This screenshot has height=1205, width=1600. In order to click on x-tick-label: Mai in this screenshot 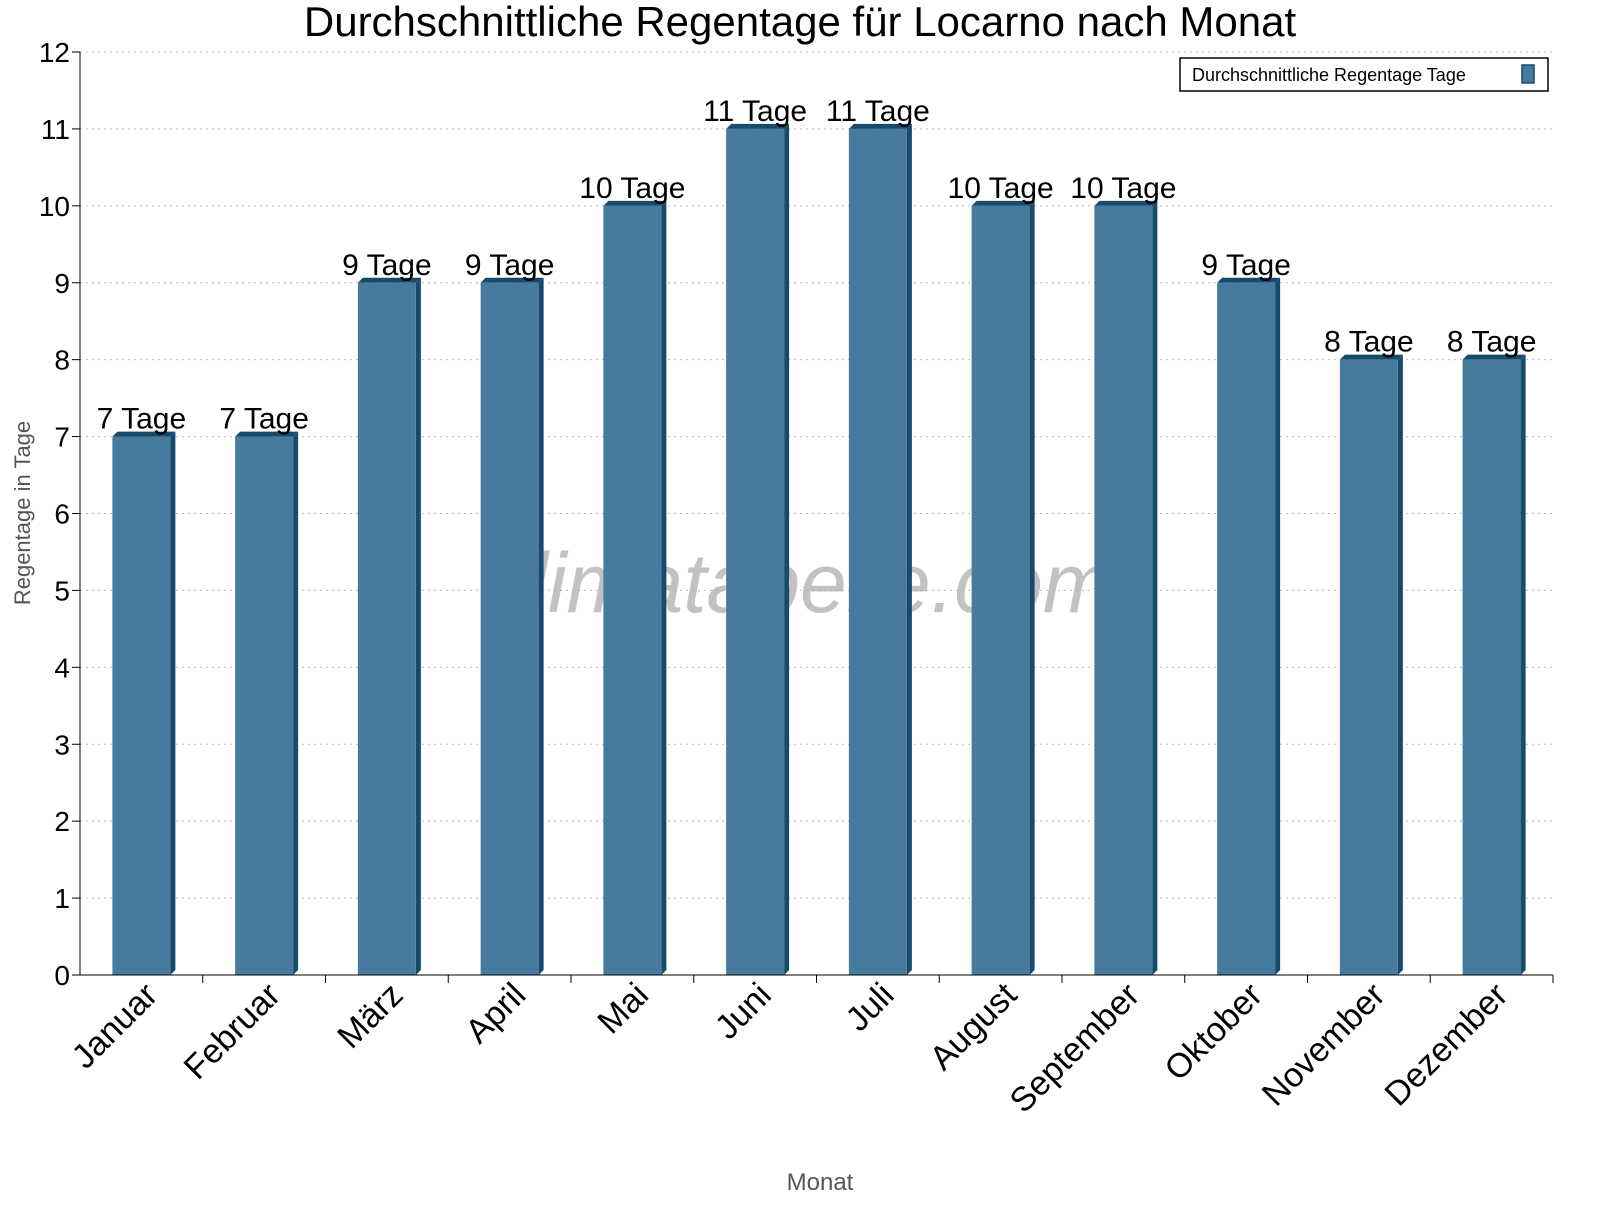, I will do `click(623, 1009)`.